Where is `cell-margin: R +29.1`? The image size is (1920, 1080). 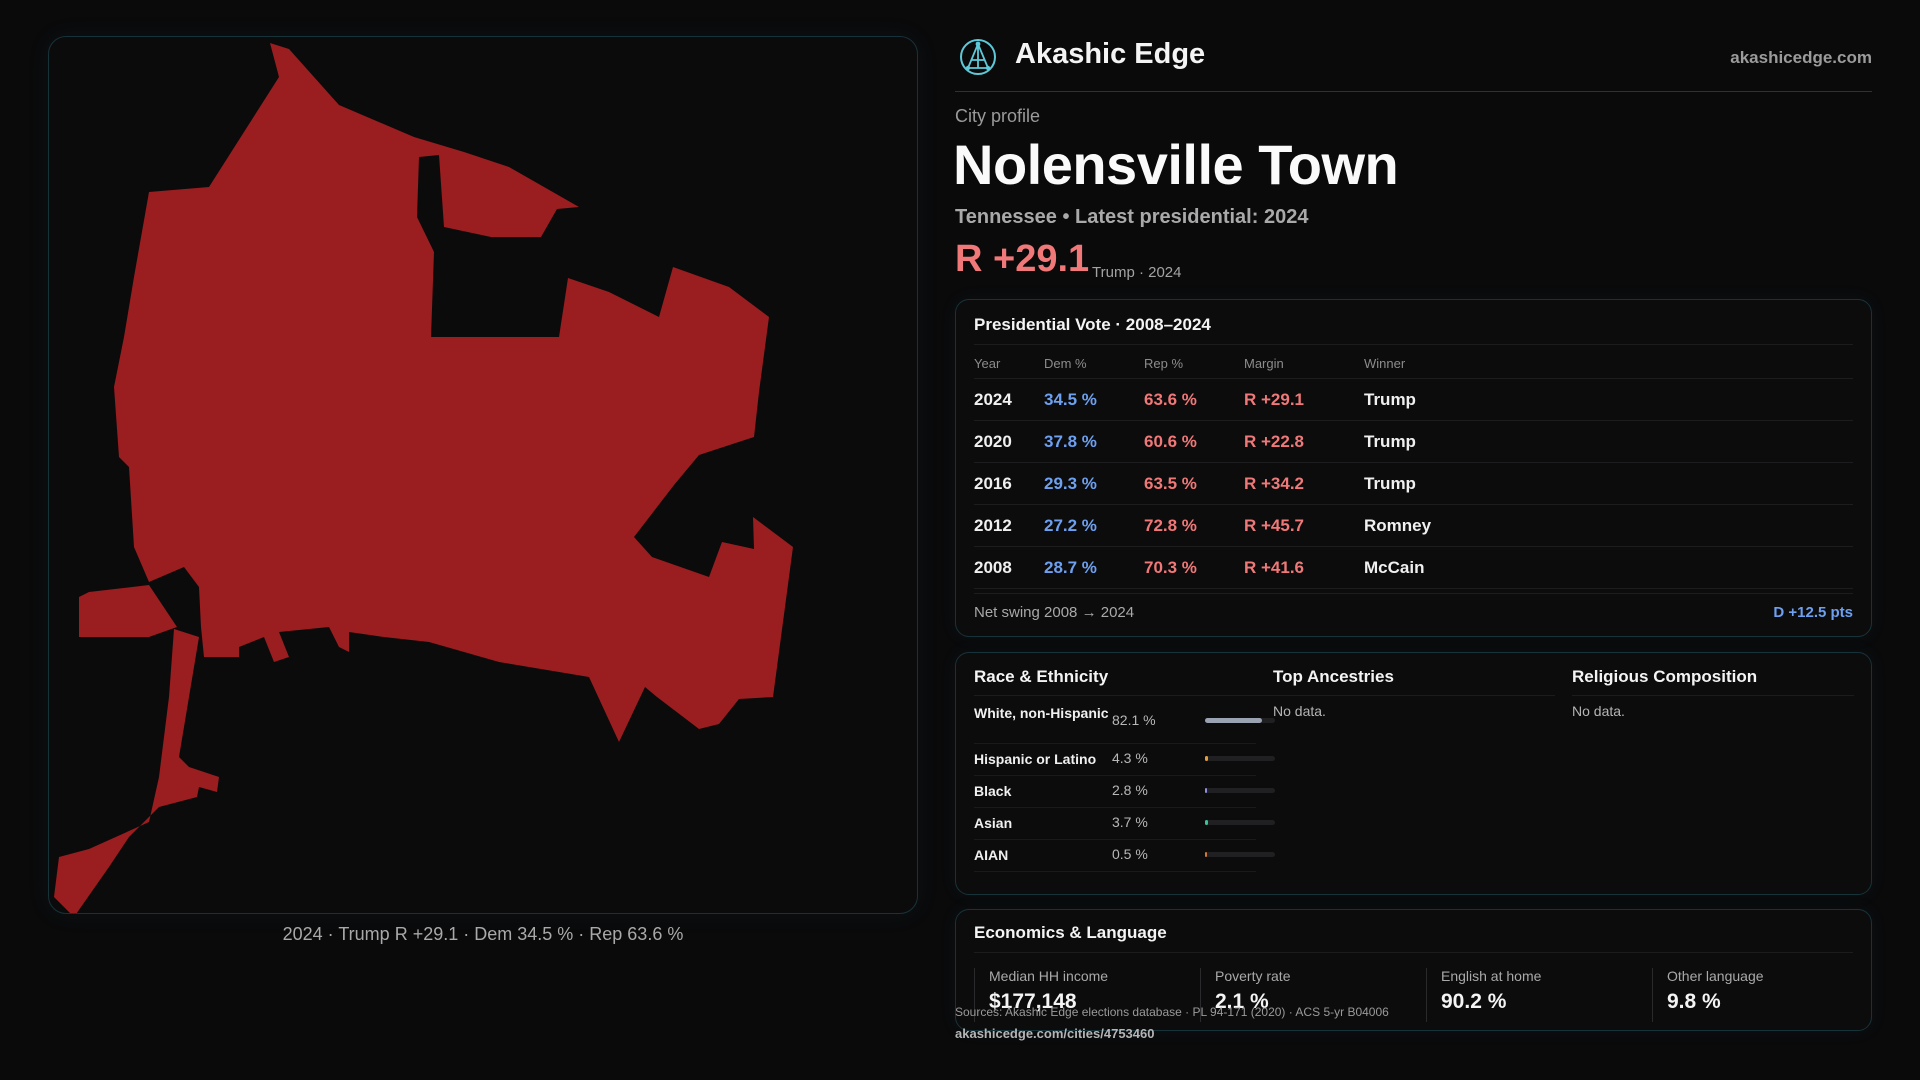
cell-margin: R +29.1 is located at coordinates (1304, 399).